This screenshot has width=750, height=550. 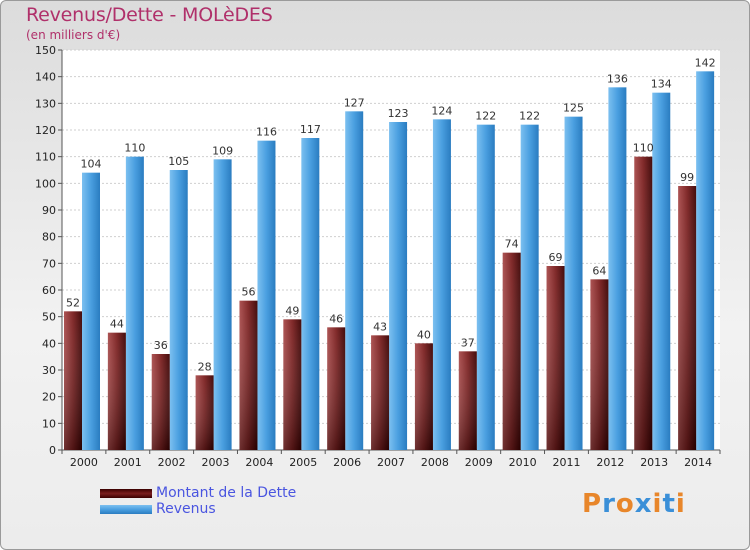 What do you see at coordinates (354, 102) in the screenshot?
I see `data-label-revenus: 127` at bounding box center [354, 102].